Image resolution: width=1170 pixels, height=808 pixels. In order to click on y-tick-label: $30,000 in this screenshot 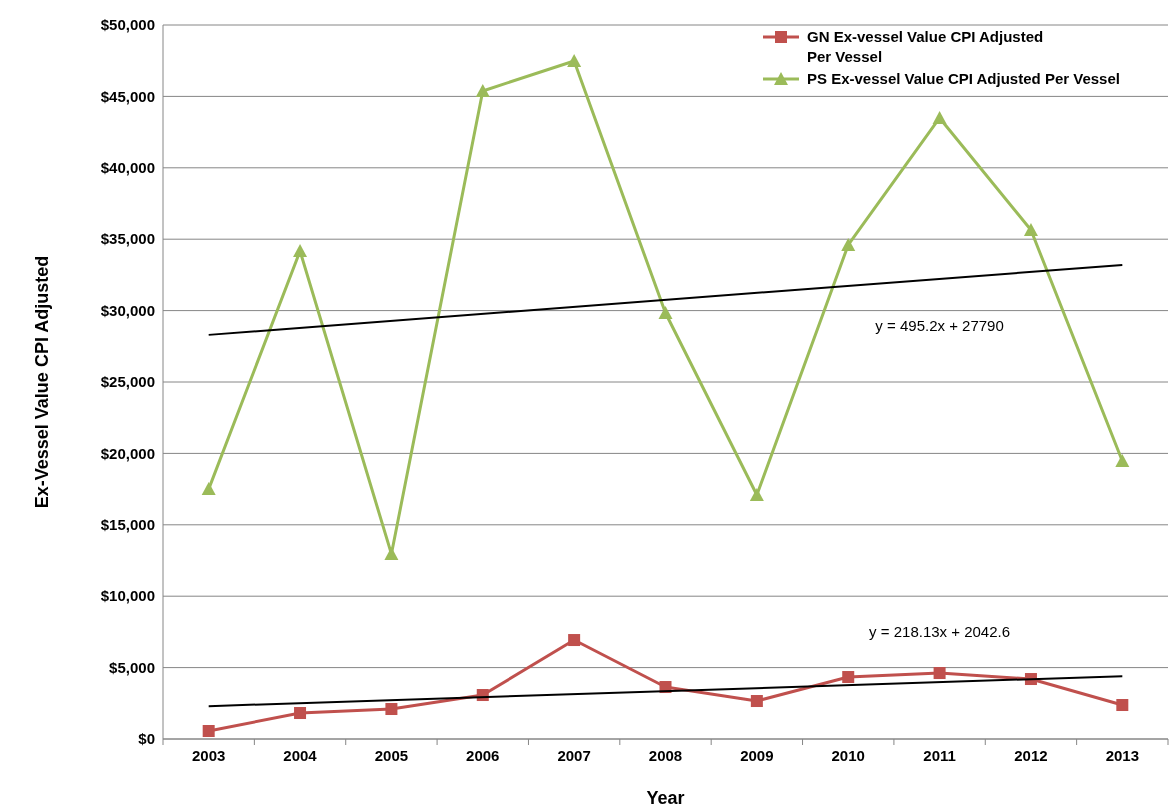, I will do `click(127, 310)`.